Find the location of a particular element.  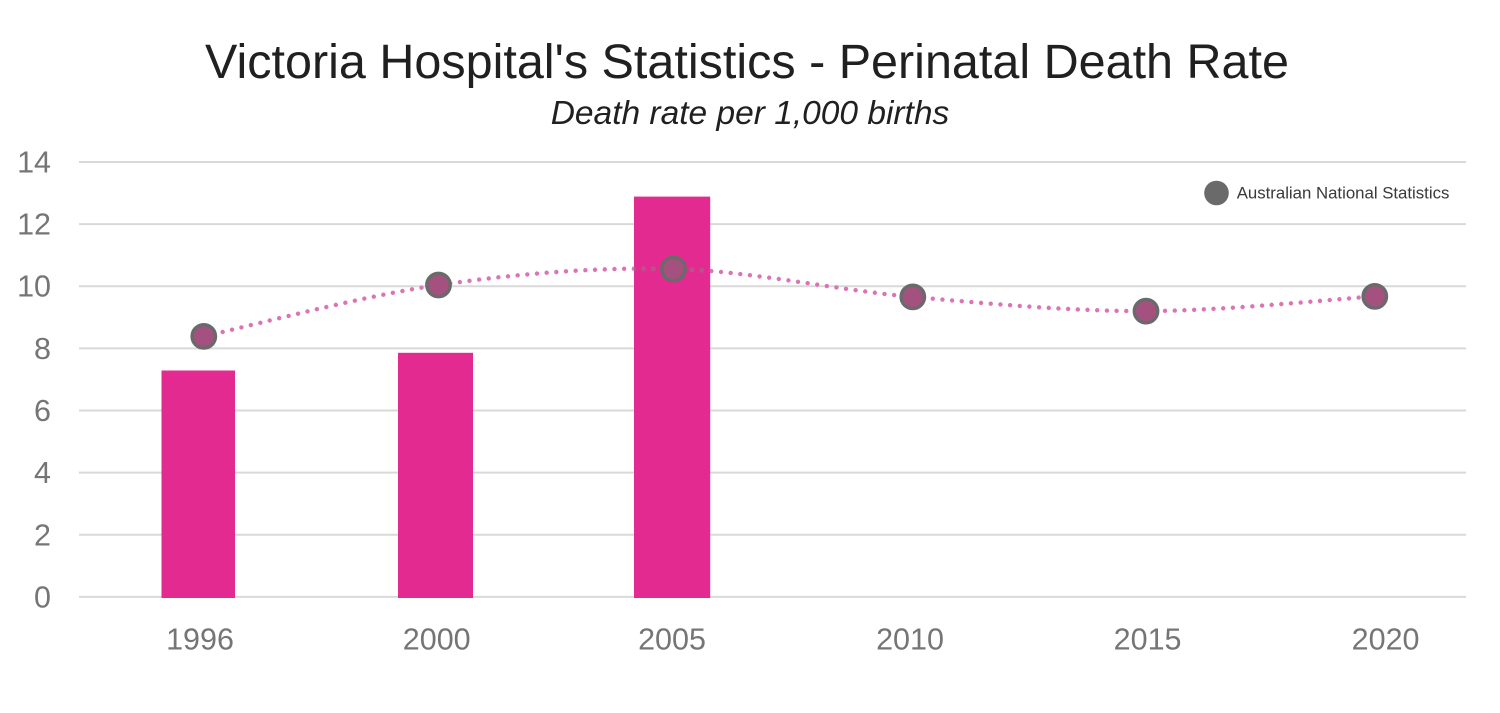

svg-text: 12 is located at coordinates (34, 225).